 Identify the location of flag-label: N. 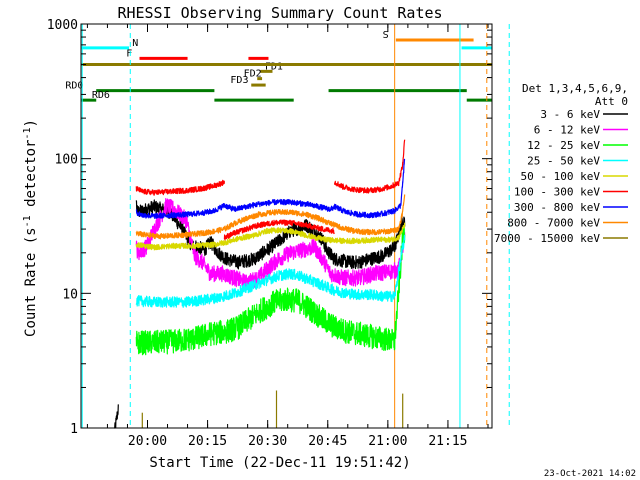
(135, 43).